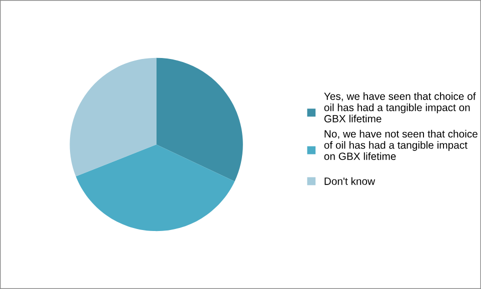 This screenshot has height=289, width=481. Describe the element at coordinates (400, 107) in the screenshot. I see `legend-label: Yes, we have seen that choice of oil has had a tangible impact on GBX lifetime` at that location.